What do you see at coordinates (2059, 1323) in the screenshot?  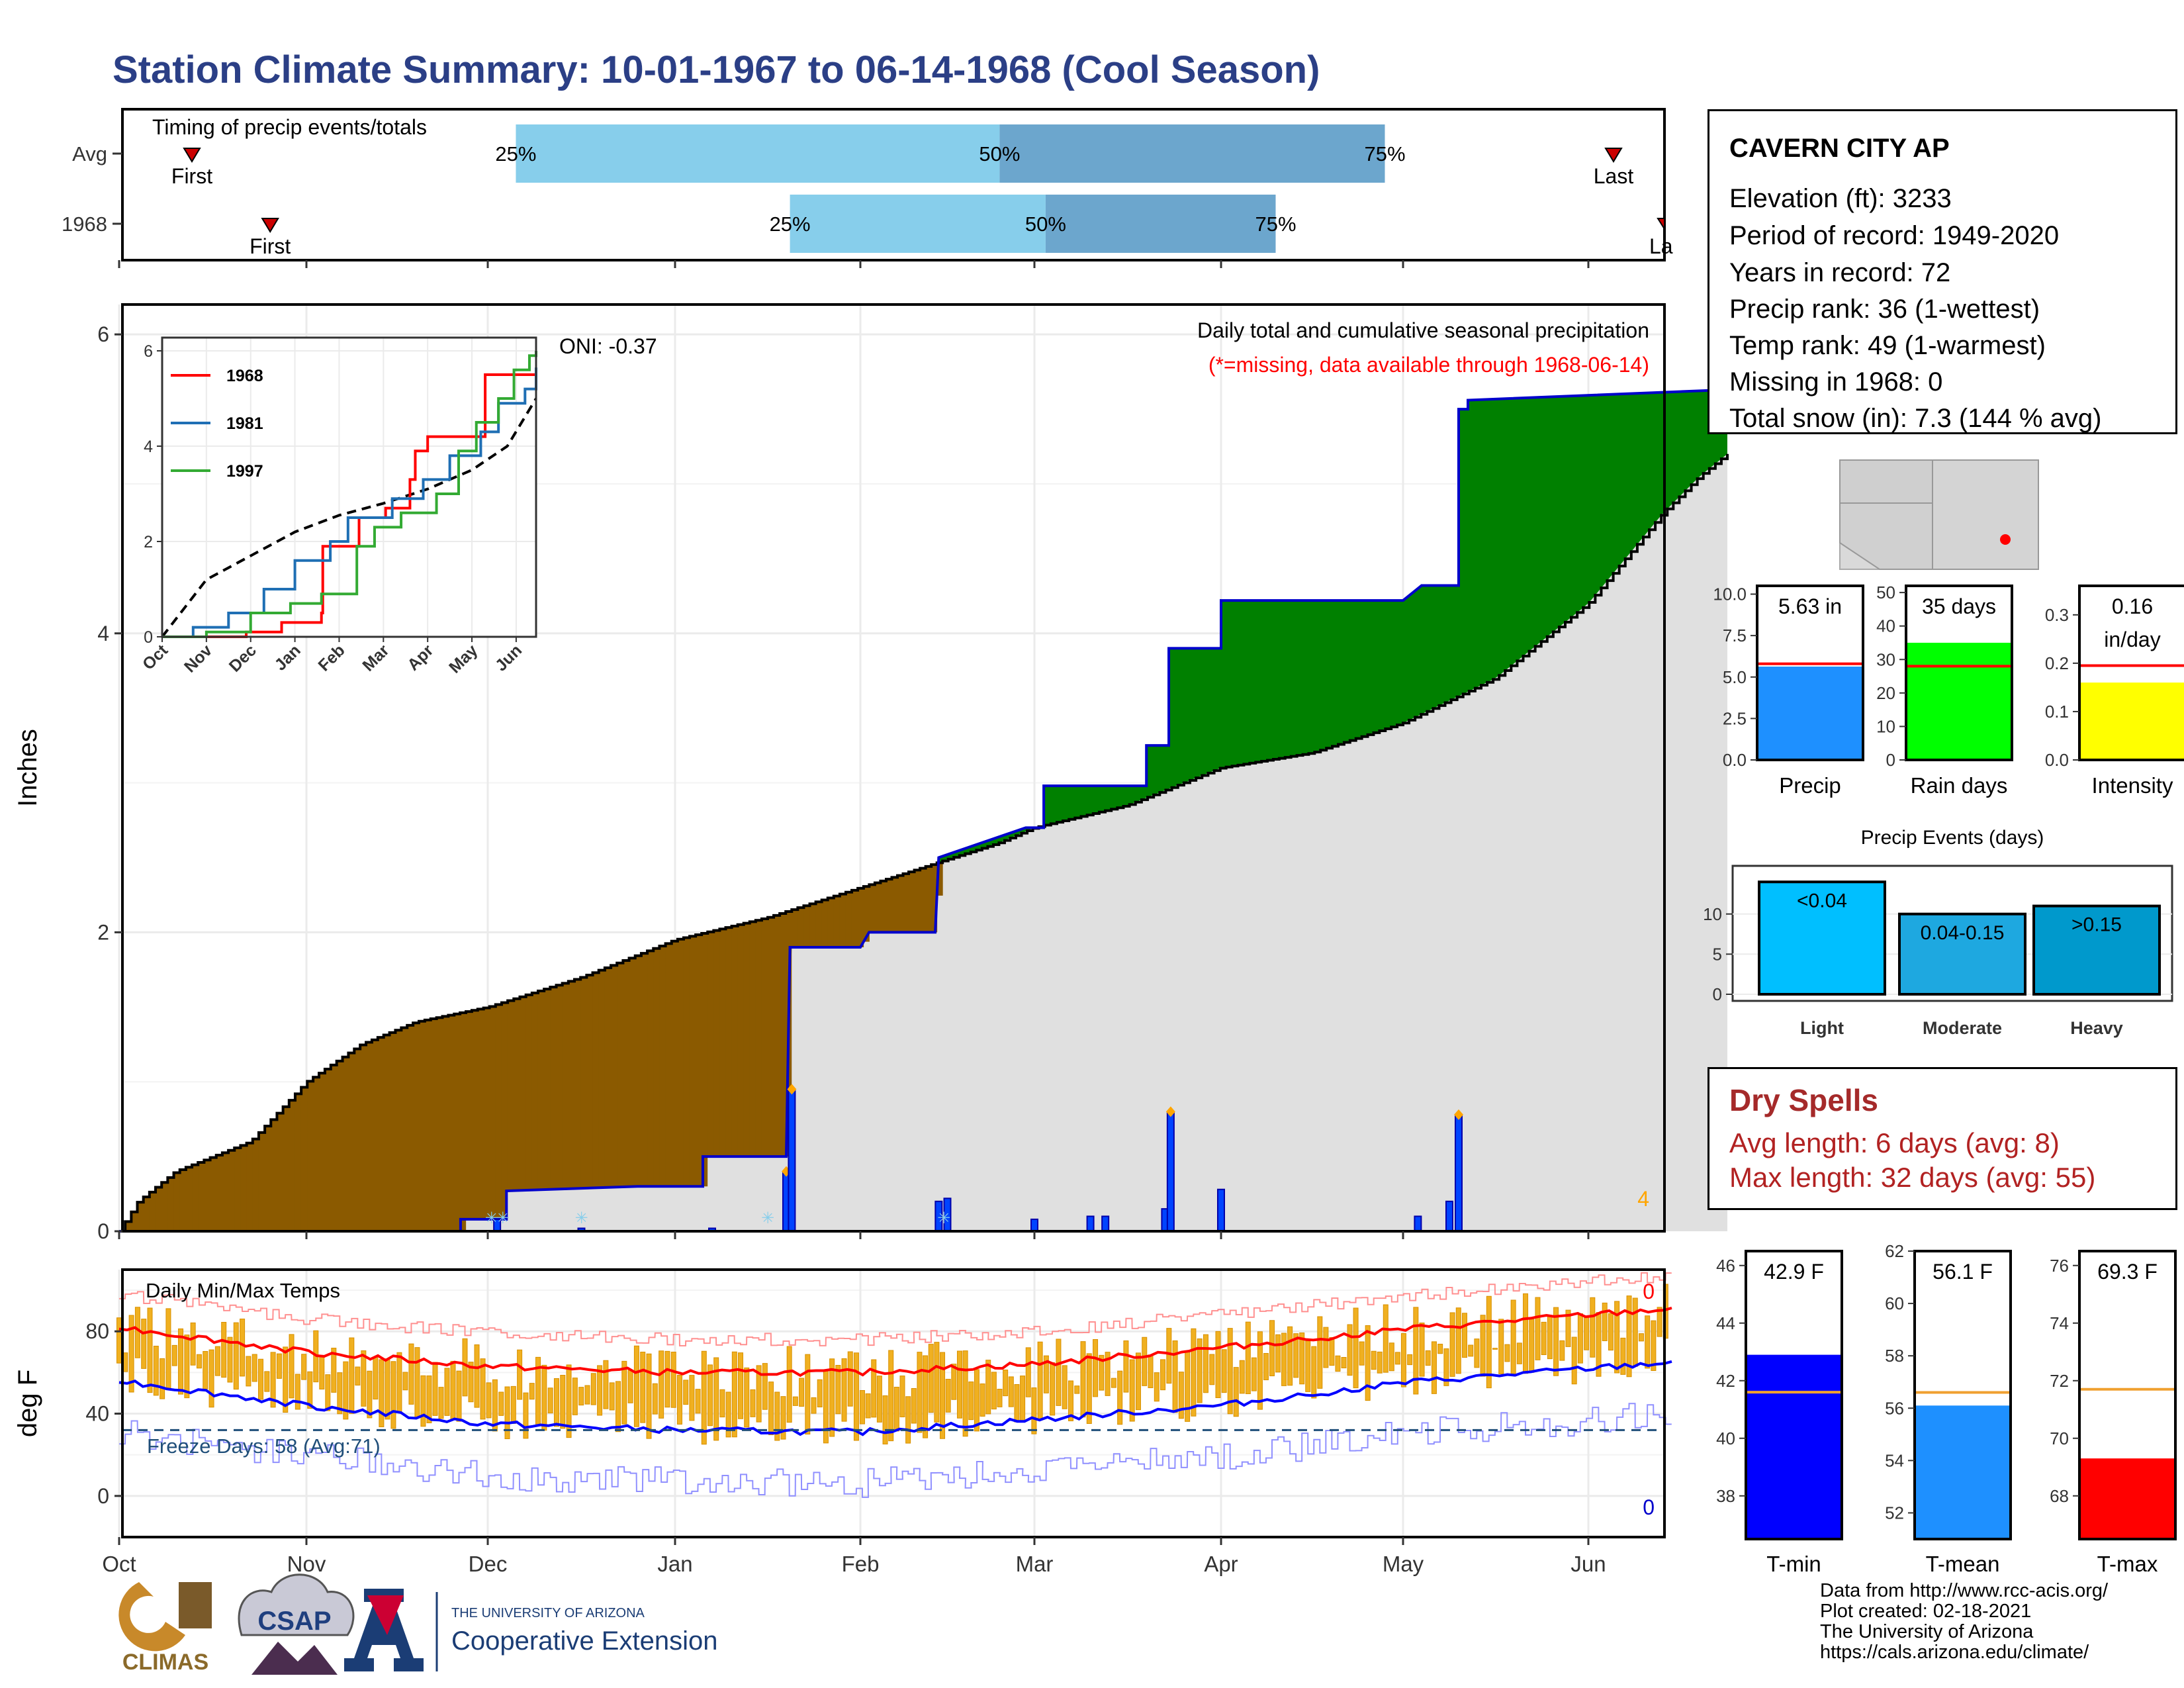 I see `temp-bar-tick-label: 74` at bounding box center [2059, 1323].